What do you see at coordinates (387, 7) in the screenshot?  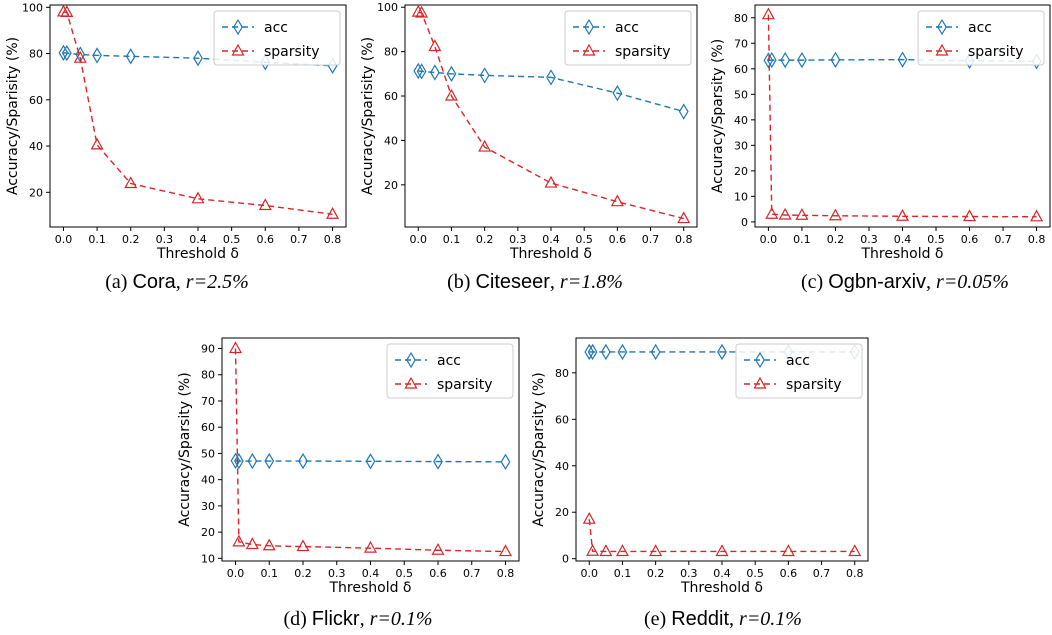 I see `y-tick-label: 100` at bounding box center [387, 7].